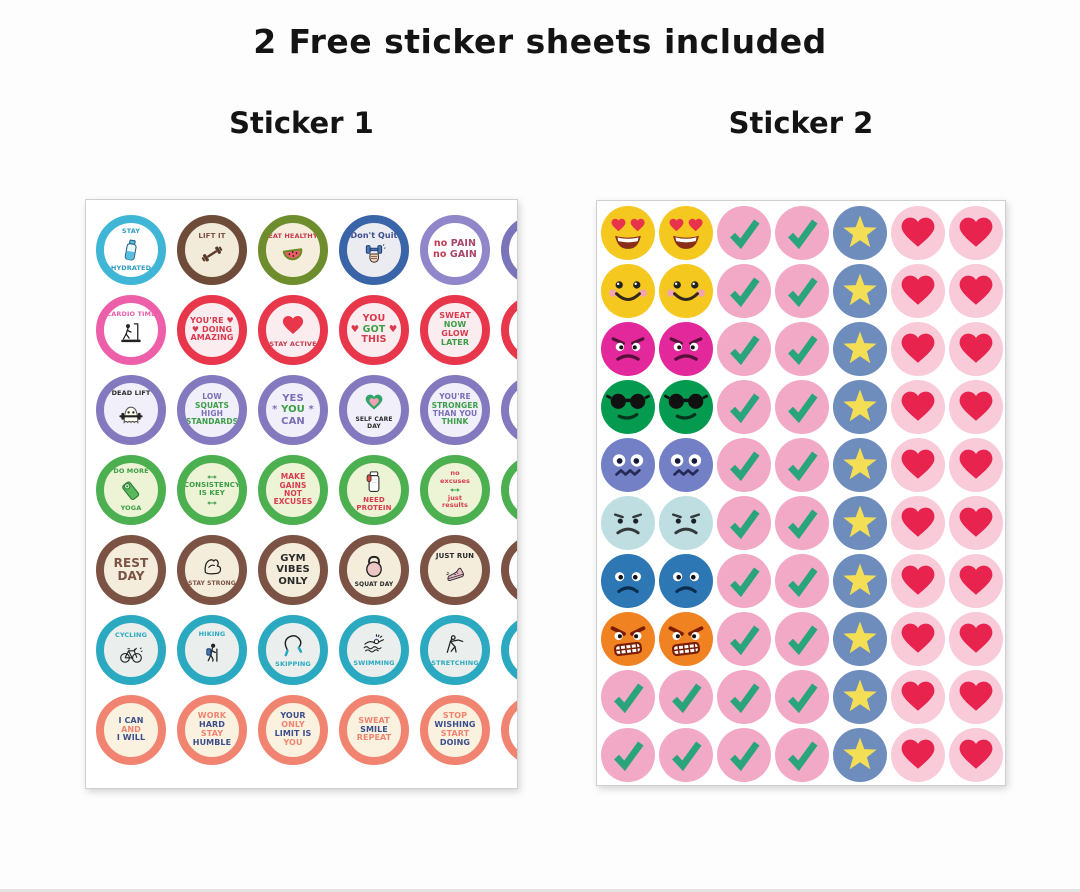 The width and height of the screenshot is (1080, 892). What do you see at coordinates (131, 738) in the screenshot?
I see `sticker-text-line: I WILL` at bounding box center [131, 738].